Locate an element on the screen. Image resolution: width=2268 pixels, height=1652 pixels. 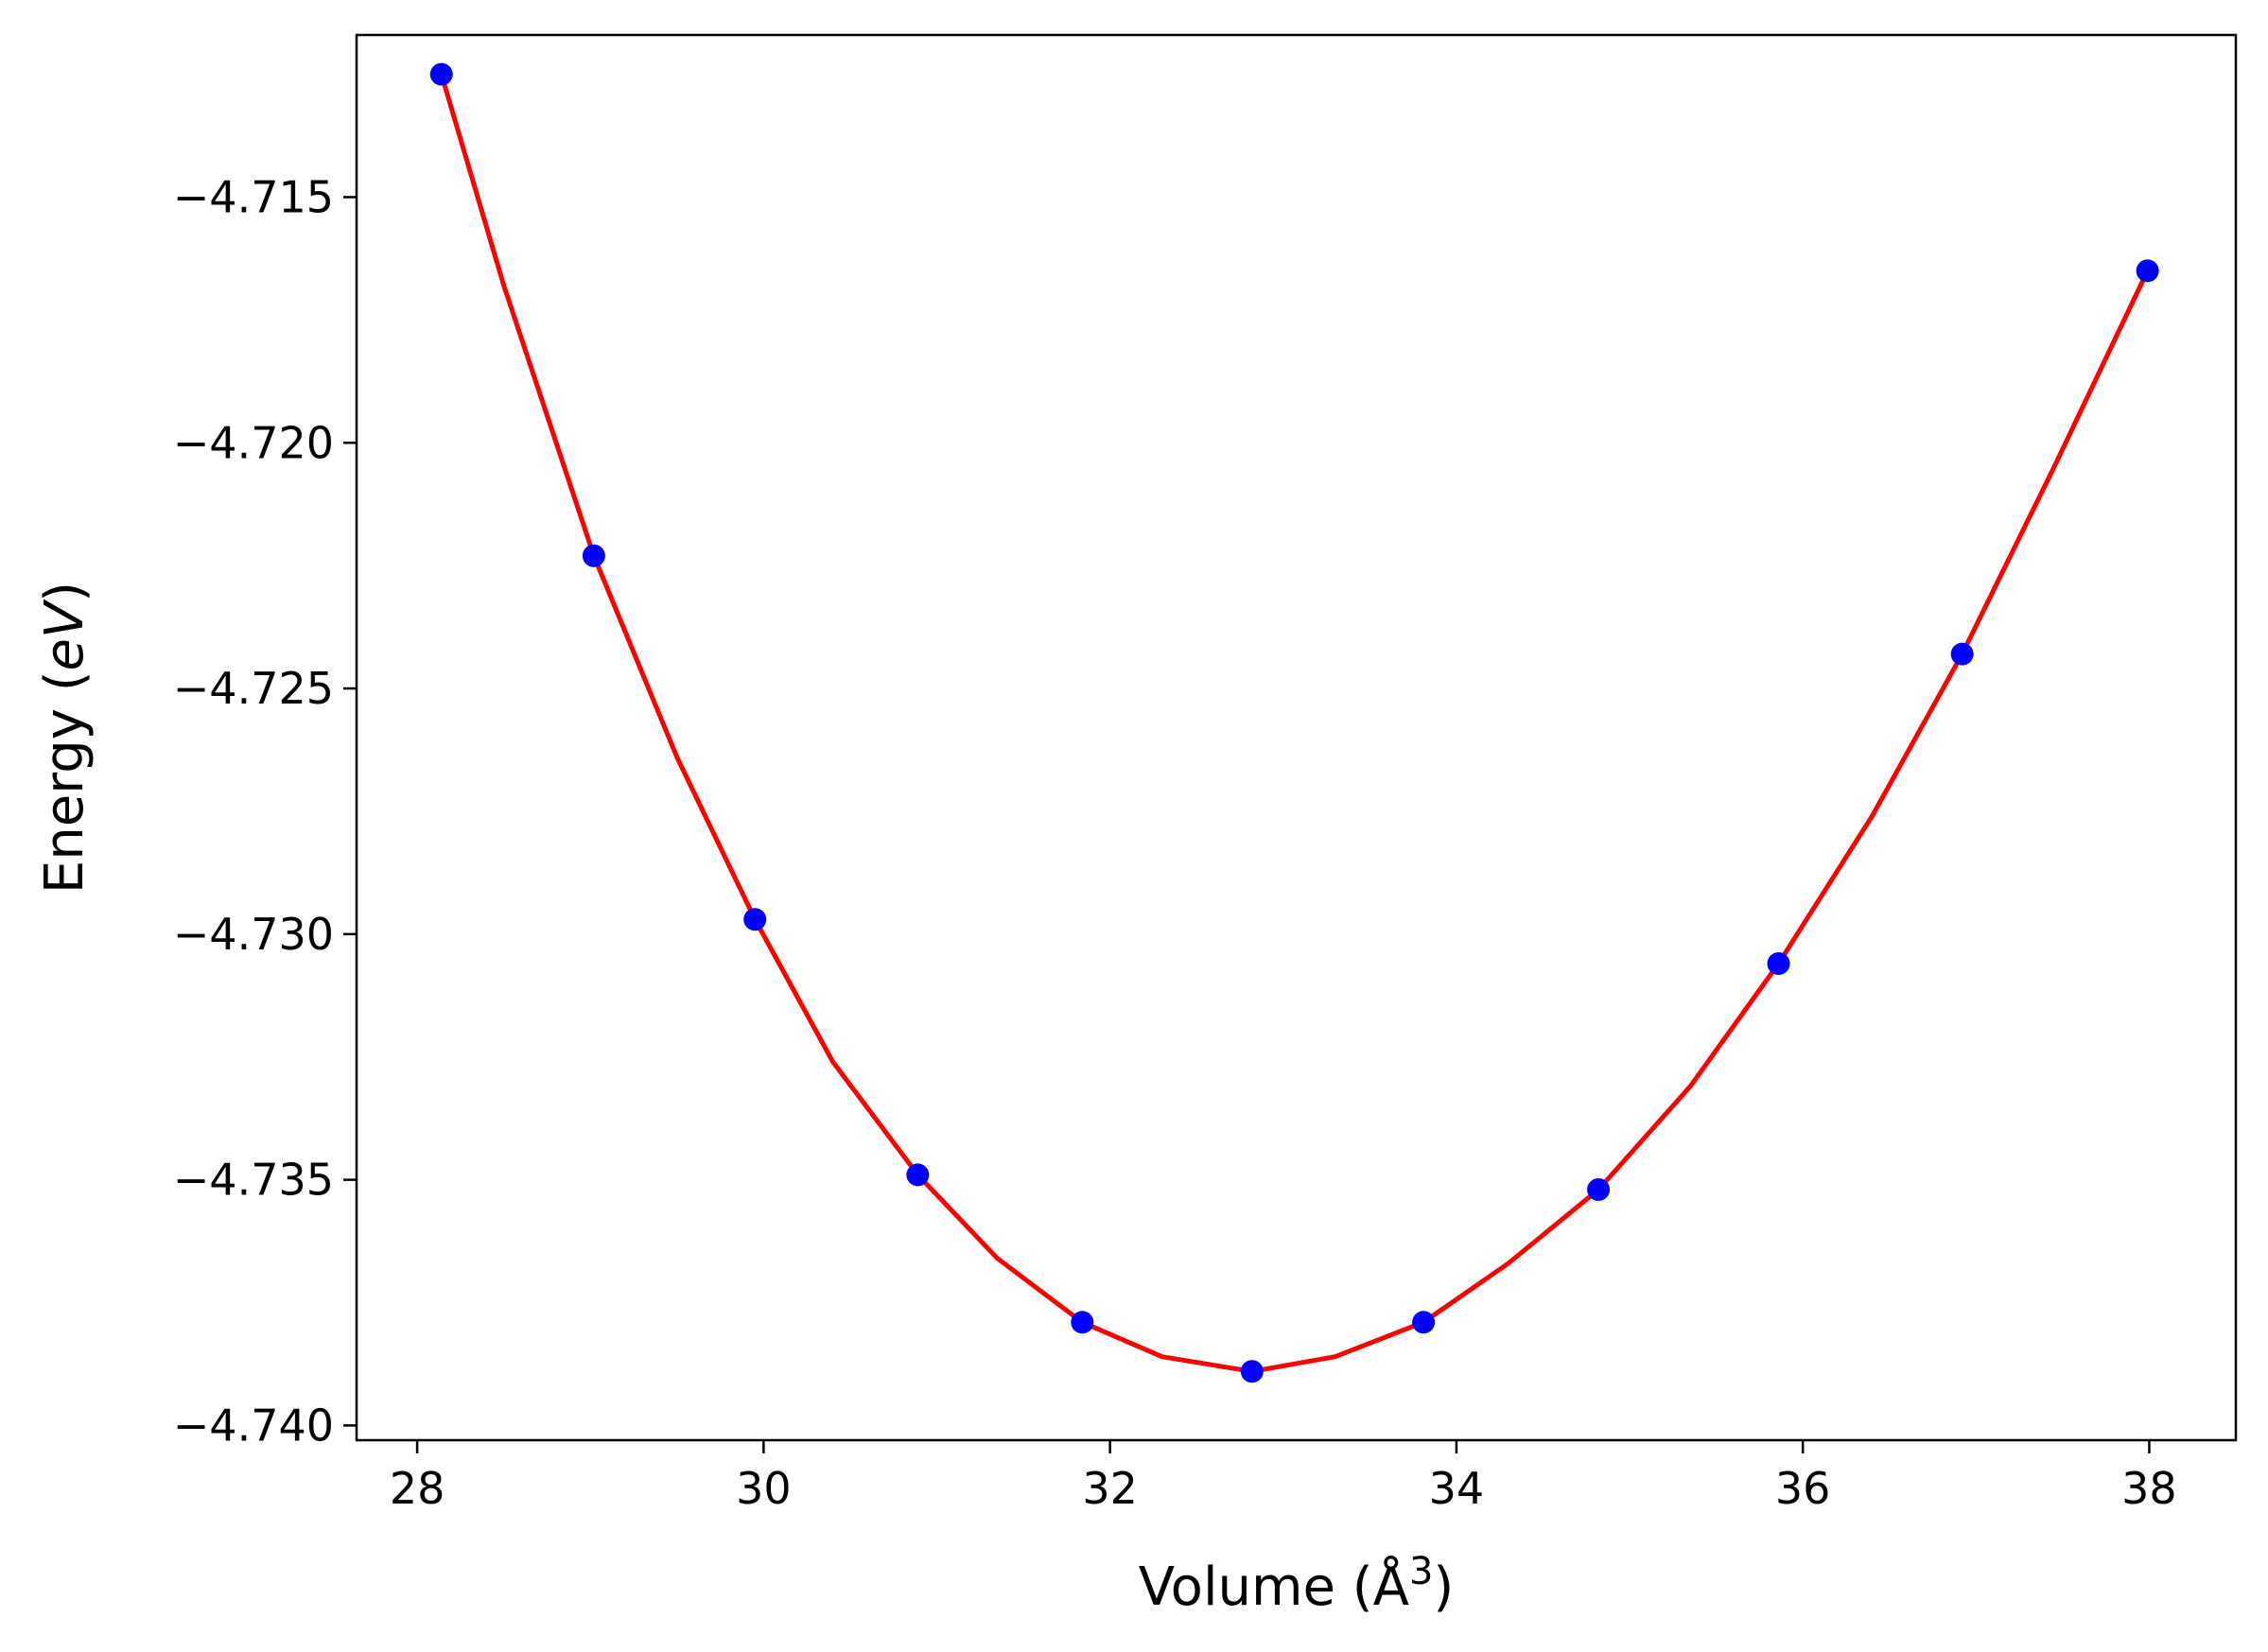
y-axis-label-unit: eV is located at coordinates (65, 634).